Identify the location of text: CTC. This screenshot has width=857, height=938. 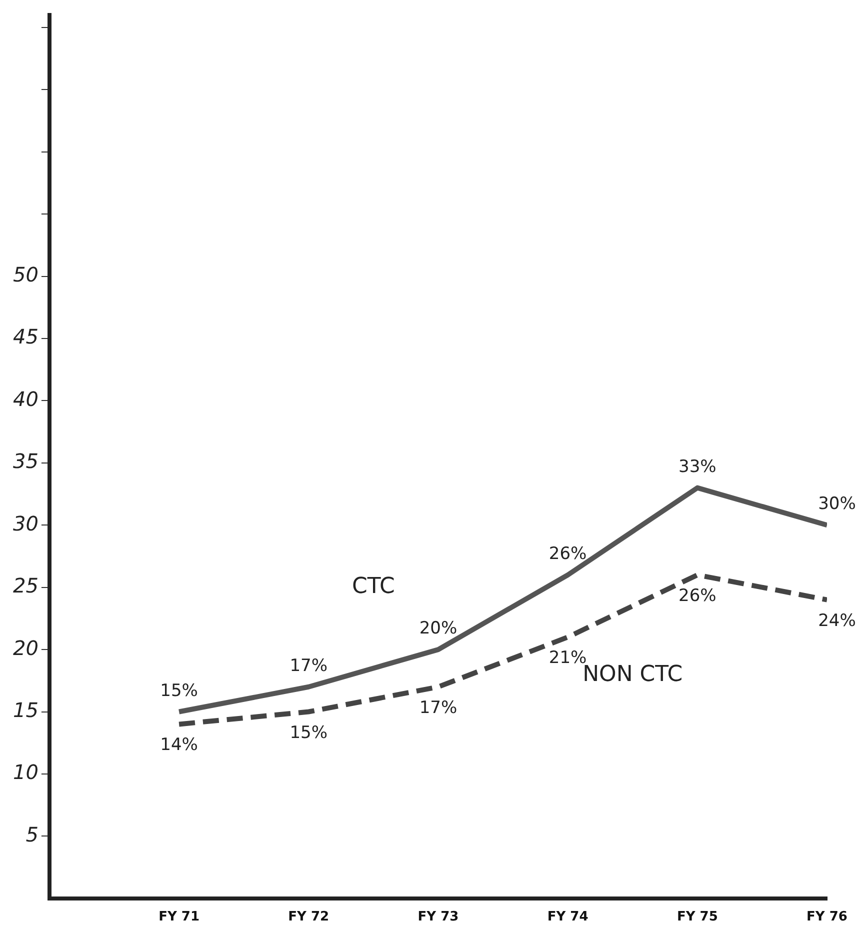
(373, 587).